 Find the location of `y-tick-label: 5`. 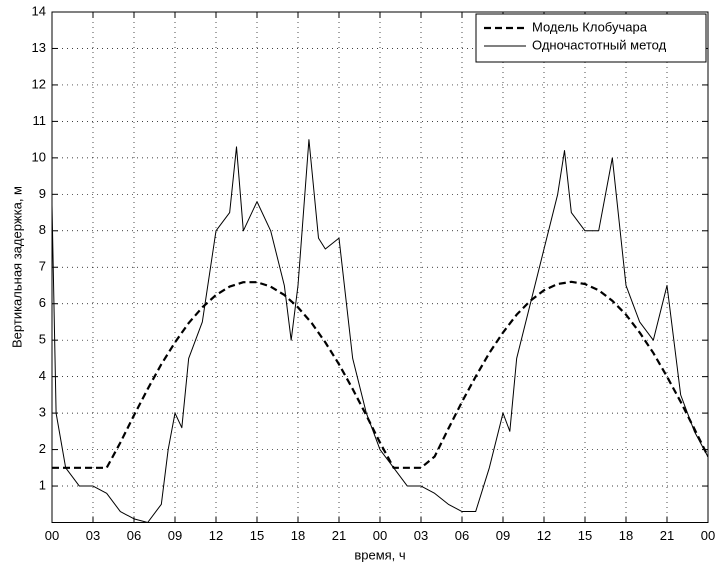

y-tick-label: 5 is located at coordinates (42, 339).